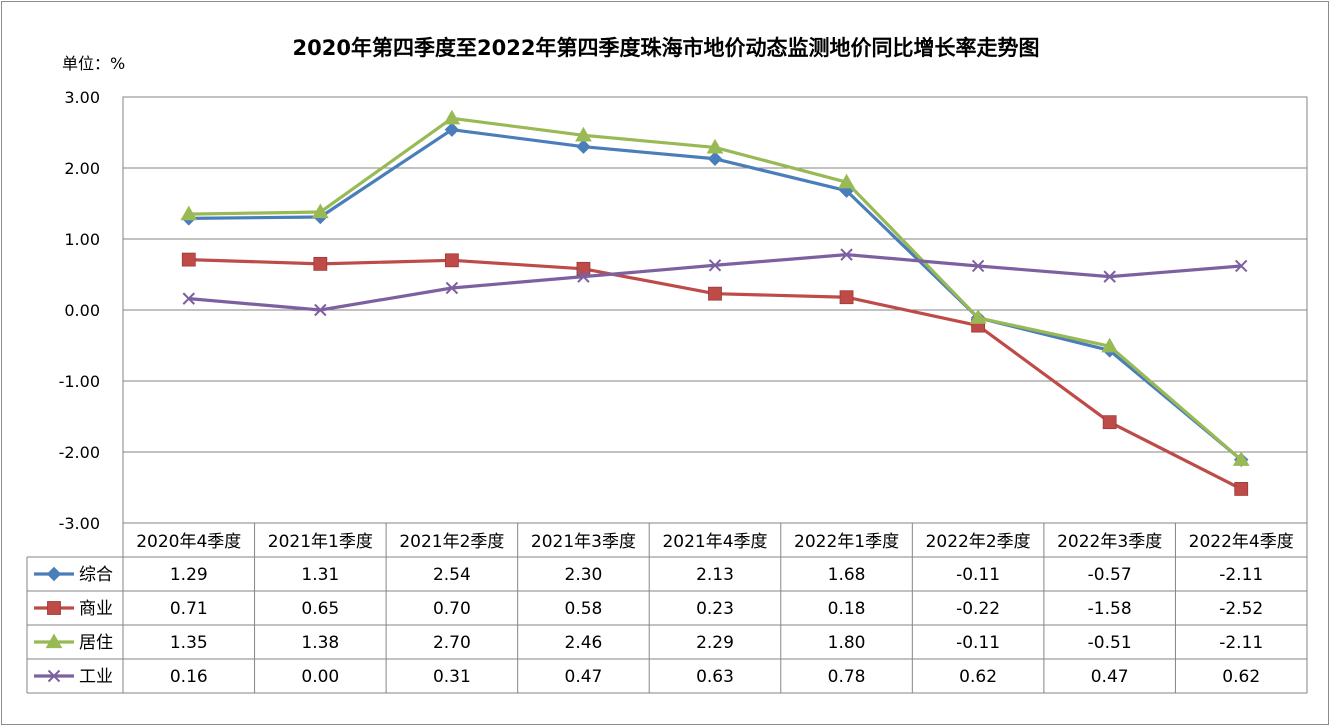 Image resolution: width=1332 pixels, height=728 pixels. I want to click on table-value: -0.51, so click(1110, 643).